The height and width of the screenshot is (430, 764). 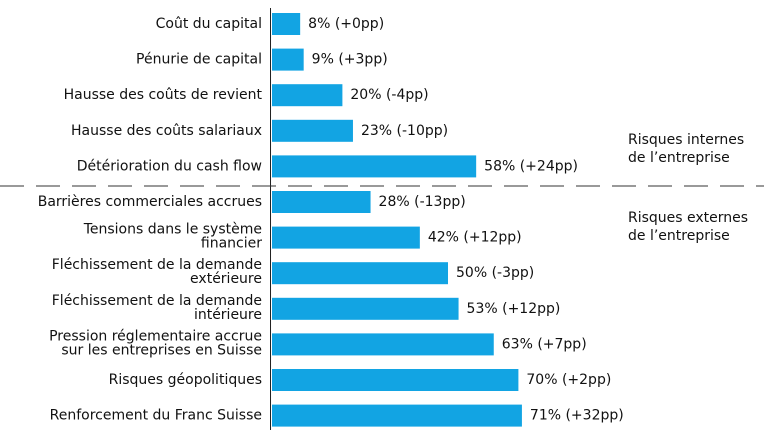 What do you see at coordinates (155, 336) in the screenshot?
I see `category-label: Pression réglementaire accrue` at bounding box center [155, 336].